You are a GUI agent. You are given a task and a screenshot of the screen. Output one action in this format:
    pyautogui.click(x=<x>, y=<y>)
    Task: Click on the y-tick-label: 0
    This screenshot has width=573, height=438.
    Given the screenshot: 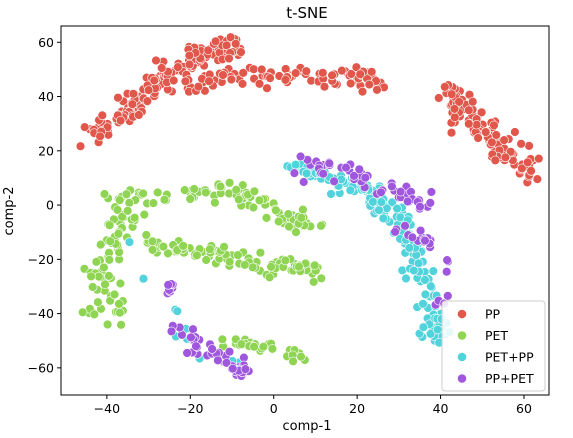 What is the action you would take?
    pyautogui.click(x=50, y=205)
    